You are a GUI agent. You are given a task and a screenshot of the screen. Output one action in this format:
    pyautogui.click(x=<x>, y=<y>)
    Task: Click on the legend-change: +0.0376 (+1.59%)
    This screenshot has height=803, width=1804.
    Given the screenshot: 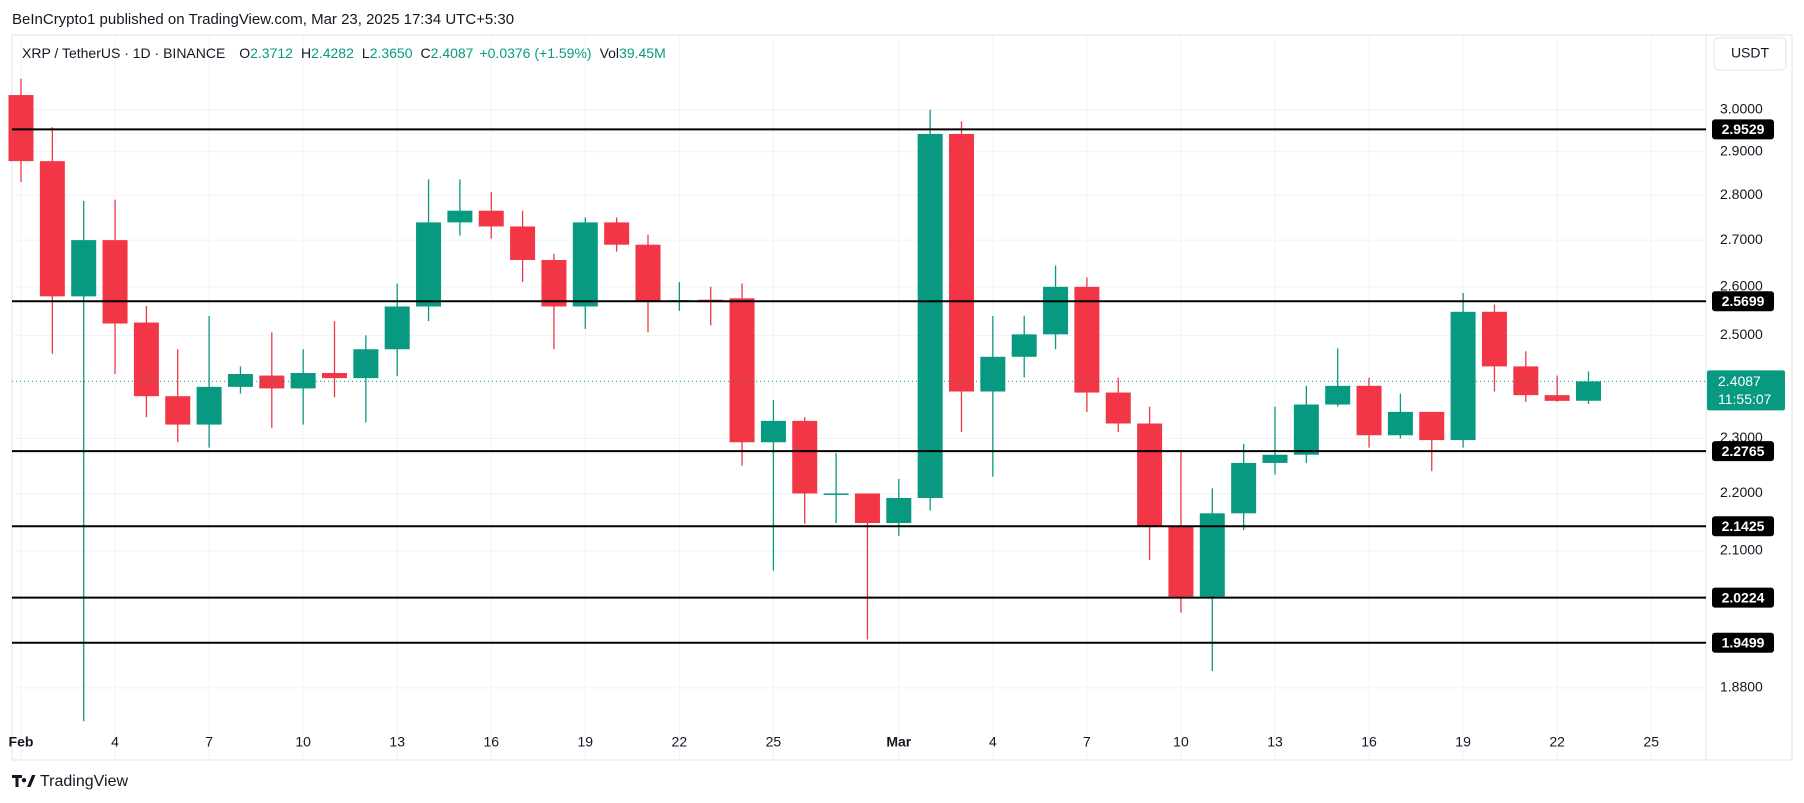 What is the action you would take?
    pyautogui.click(x=535, y=53)
    